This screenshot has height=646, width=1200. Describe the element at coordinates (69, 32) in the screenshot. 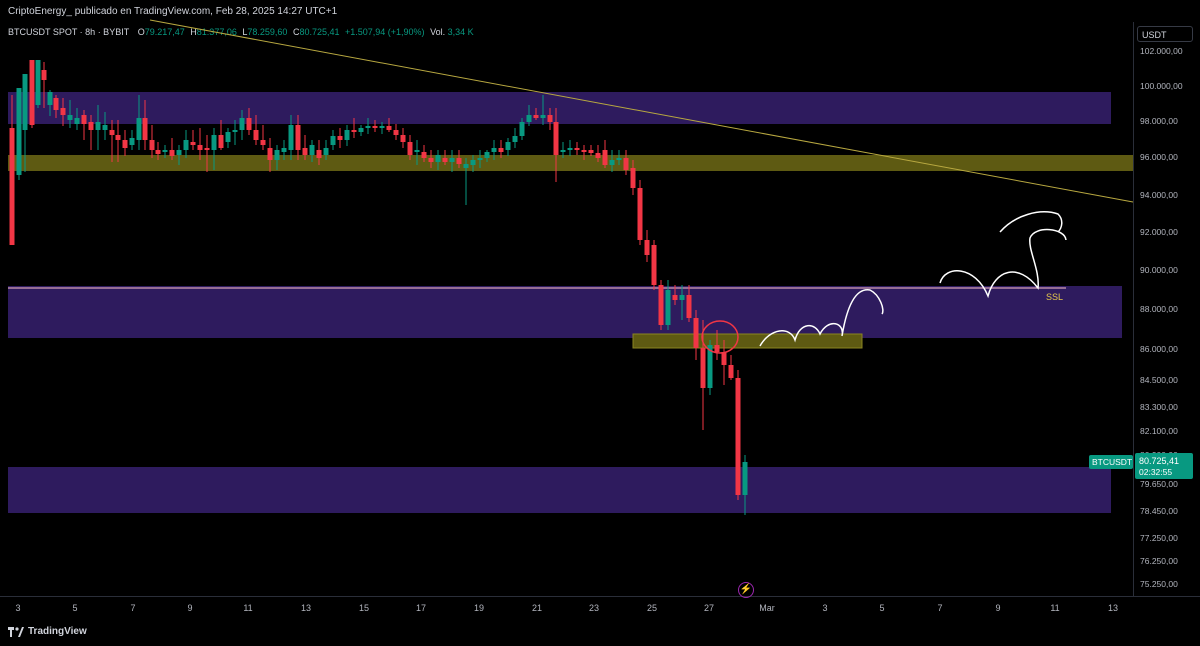

I see `symbol-title: BTCUSDT SPOT · 8h · BYBIT` at that location.